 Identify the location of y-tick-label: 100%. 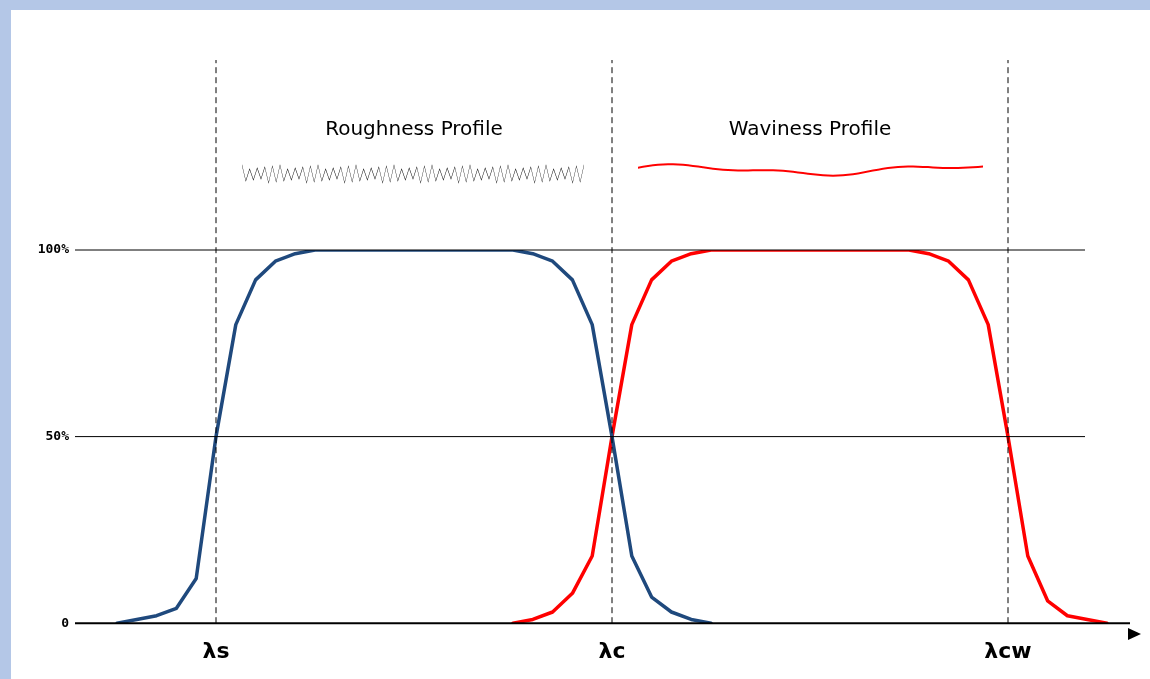
(53, 249).